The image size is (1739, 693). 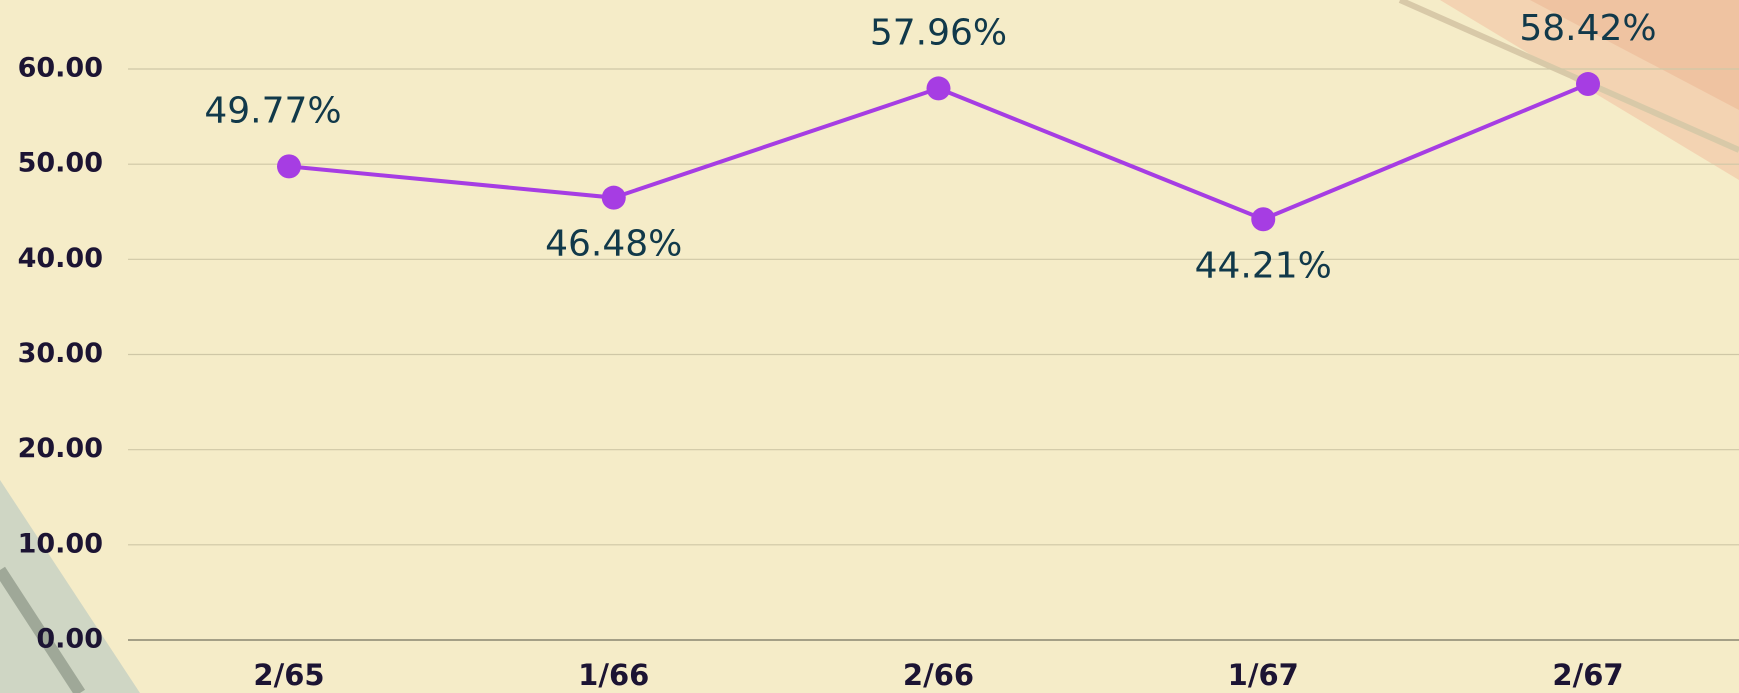 What do you see at coordinates (60, 163) in the screenshot?
I see `y-tick-label: 50.00` at bounding box center [60, 163].